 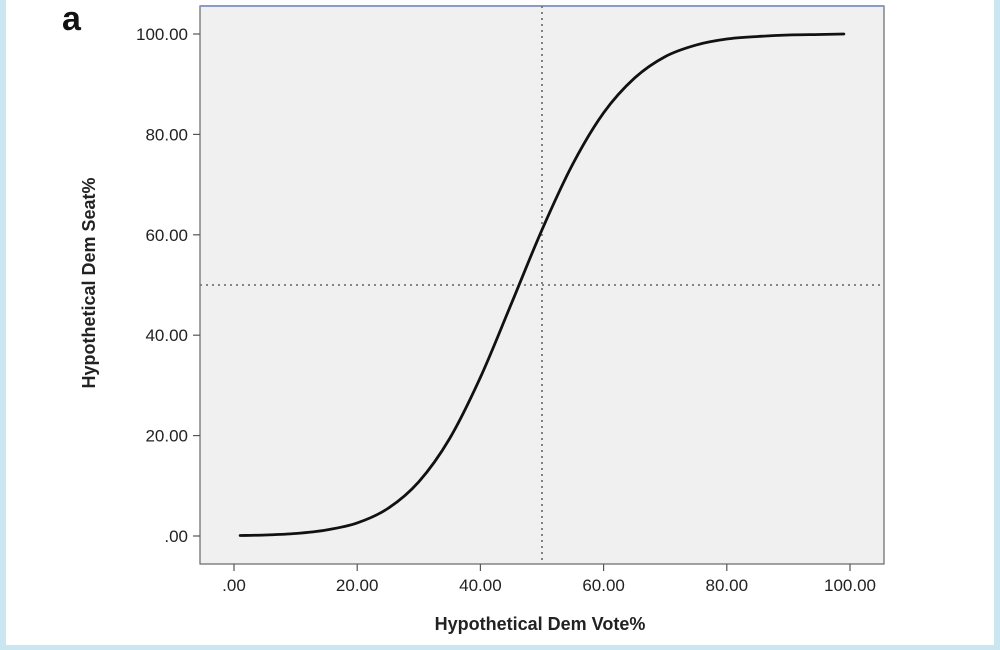 What do you see at coordinates (234, 585) in the screenshot?
I see `x-tick-label: .00` at bounding box center [234, 585].